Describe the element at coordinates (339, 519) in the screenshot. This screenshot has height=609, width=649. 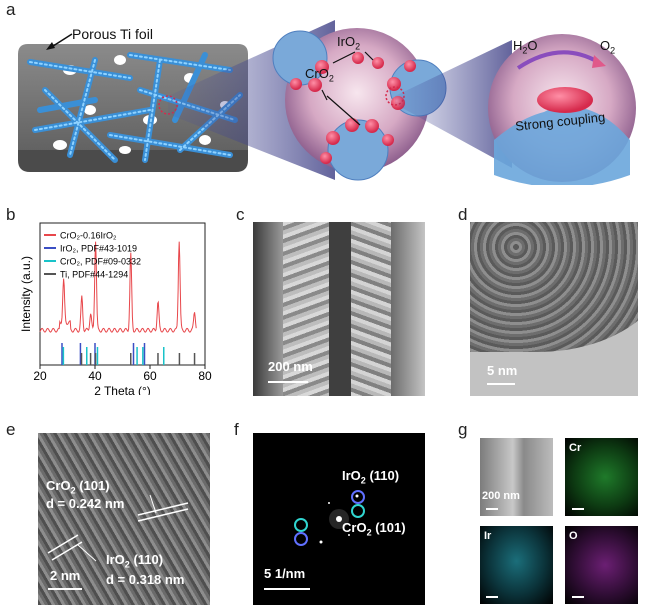
I see `fft-pattern` at that location.